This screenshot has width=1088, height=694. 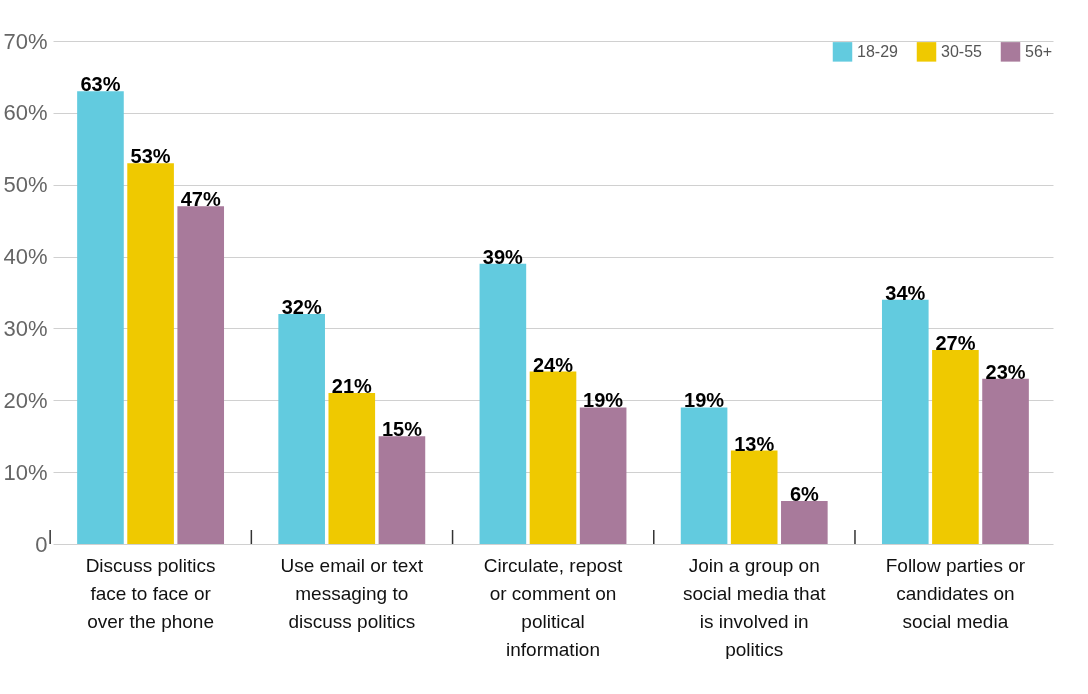 I want to click on text: 23%, so click(x=1005, y=371).